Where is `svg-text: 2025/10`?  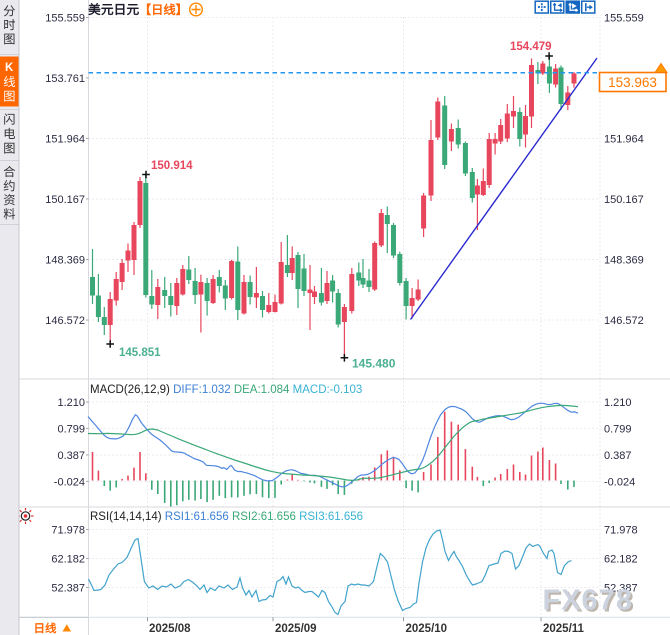
svg-text: 2025/10 is located at coordinates (427, 629).